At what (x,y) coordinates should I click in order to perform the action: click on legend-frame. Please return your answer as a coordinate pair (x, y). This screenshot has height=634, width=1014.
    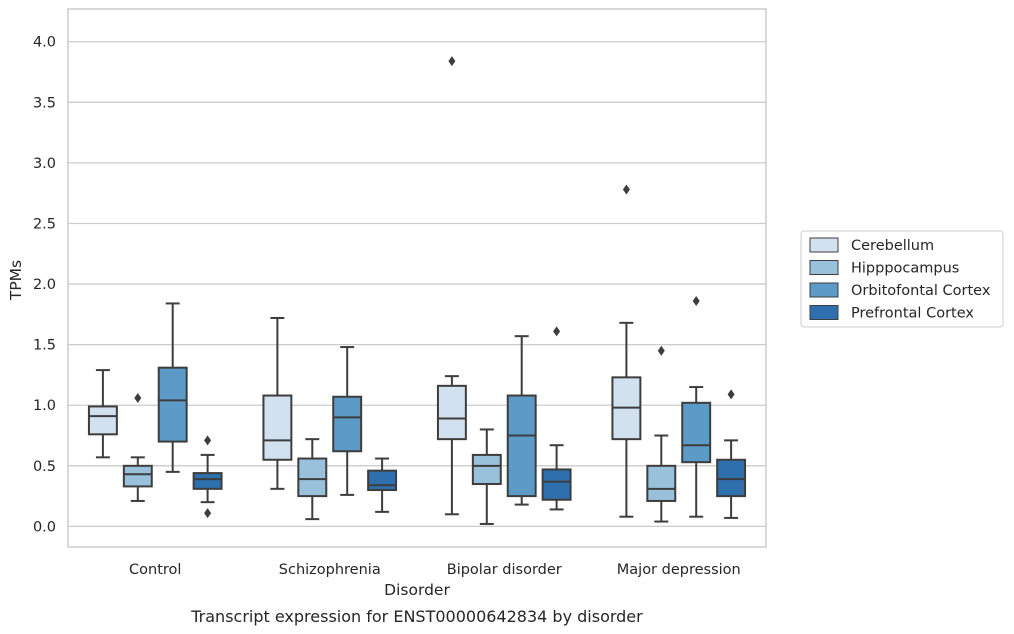
    Looking at the image, I should click on (902, 279).